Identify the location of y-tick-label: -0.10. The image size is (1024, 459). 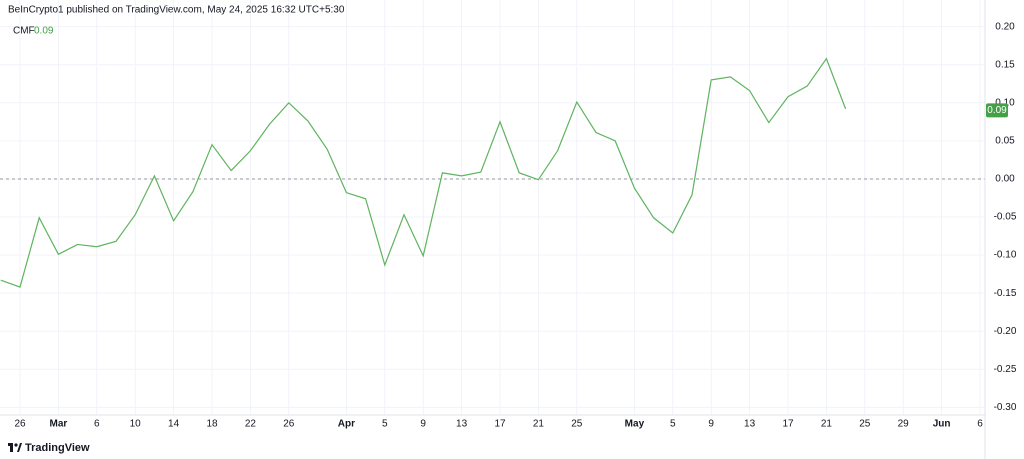
(1005, 255).